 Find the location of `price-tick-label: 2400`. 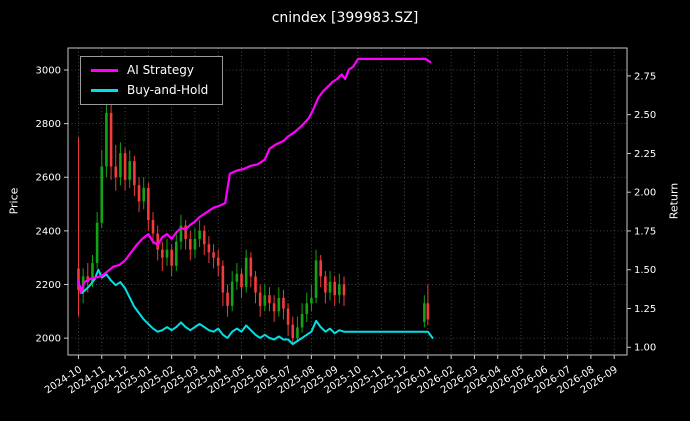

price-tick-label: 2400 is located at coordinates (48, 231).